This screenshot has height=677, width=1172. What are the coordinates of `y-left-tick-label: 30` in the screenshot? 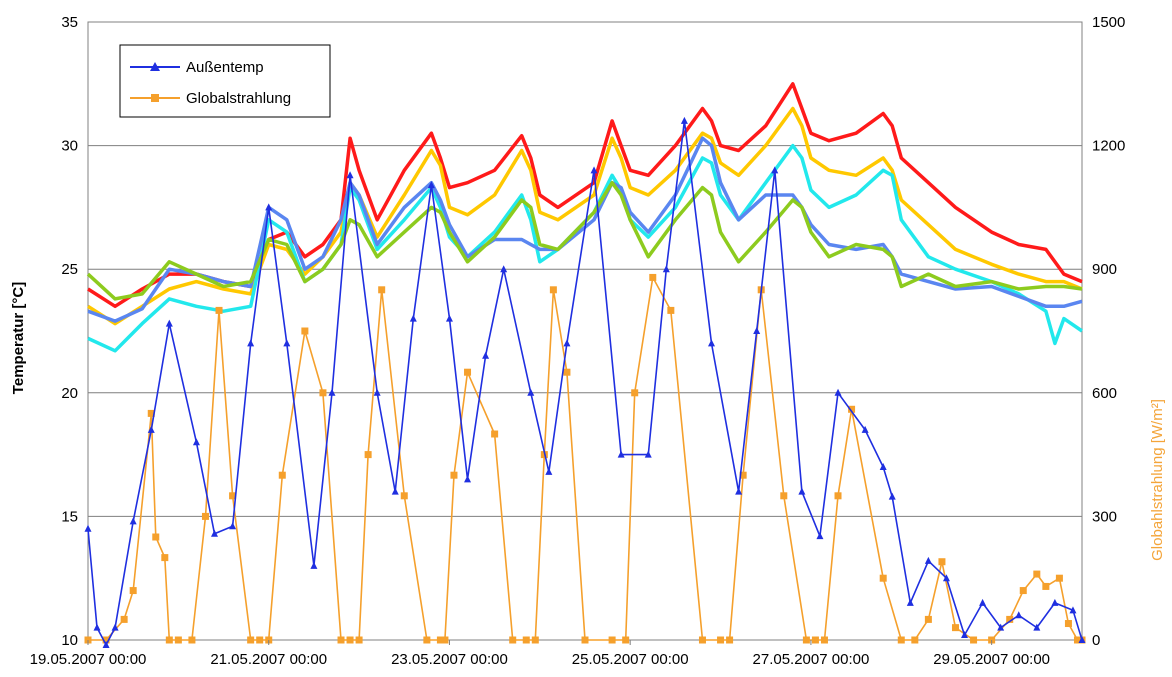 It's located at (69, 146).